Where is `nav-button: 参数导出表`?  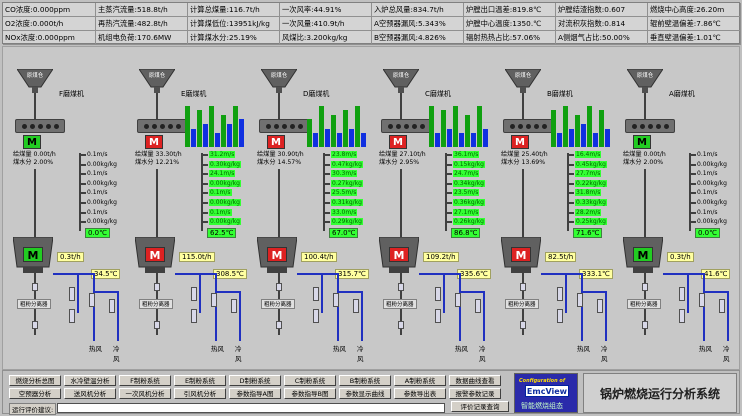 nav-button: 参数导出表 is located at coordinates (420, 393).